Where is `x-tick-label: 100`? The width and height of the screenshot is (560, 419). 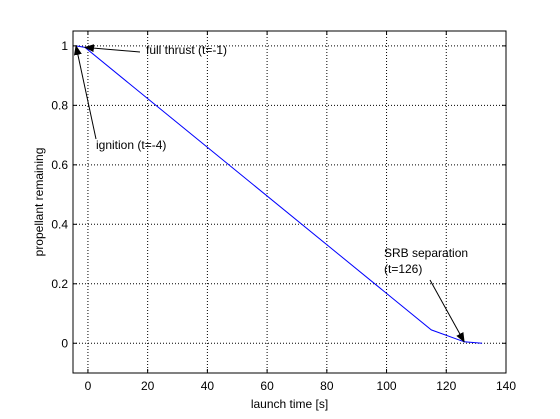
x-tick-label: 100 is located at coordinates (387, 386).